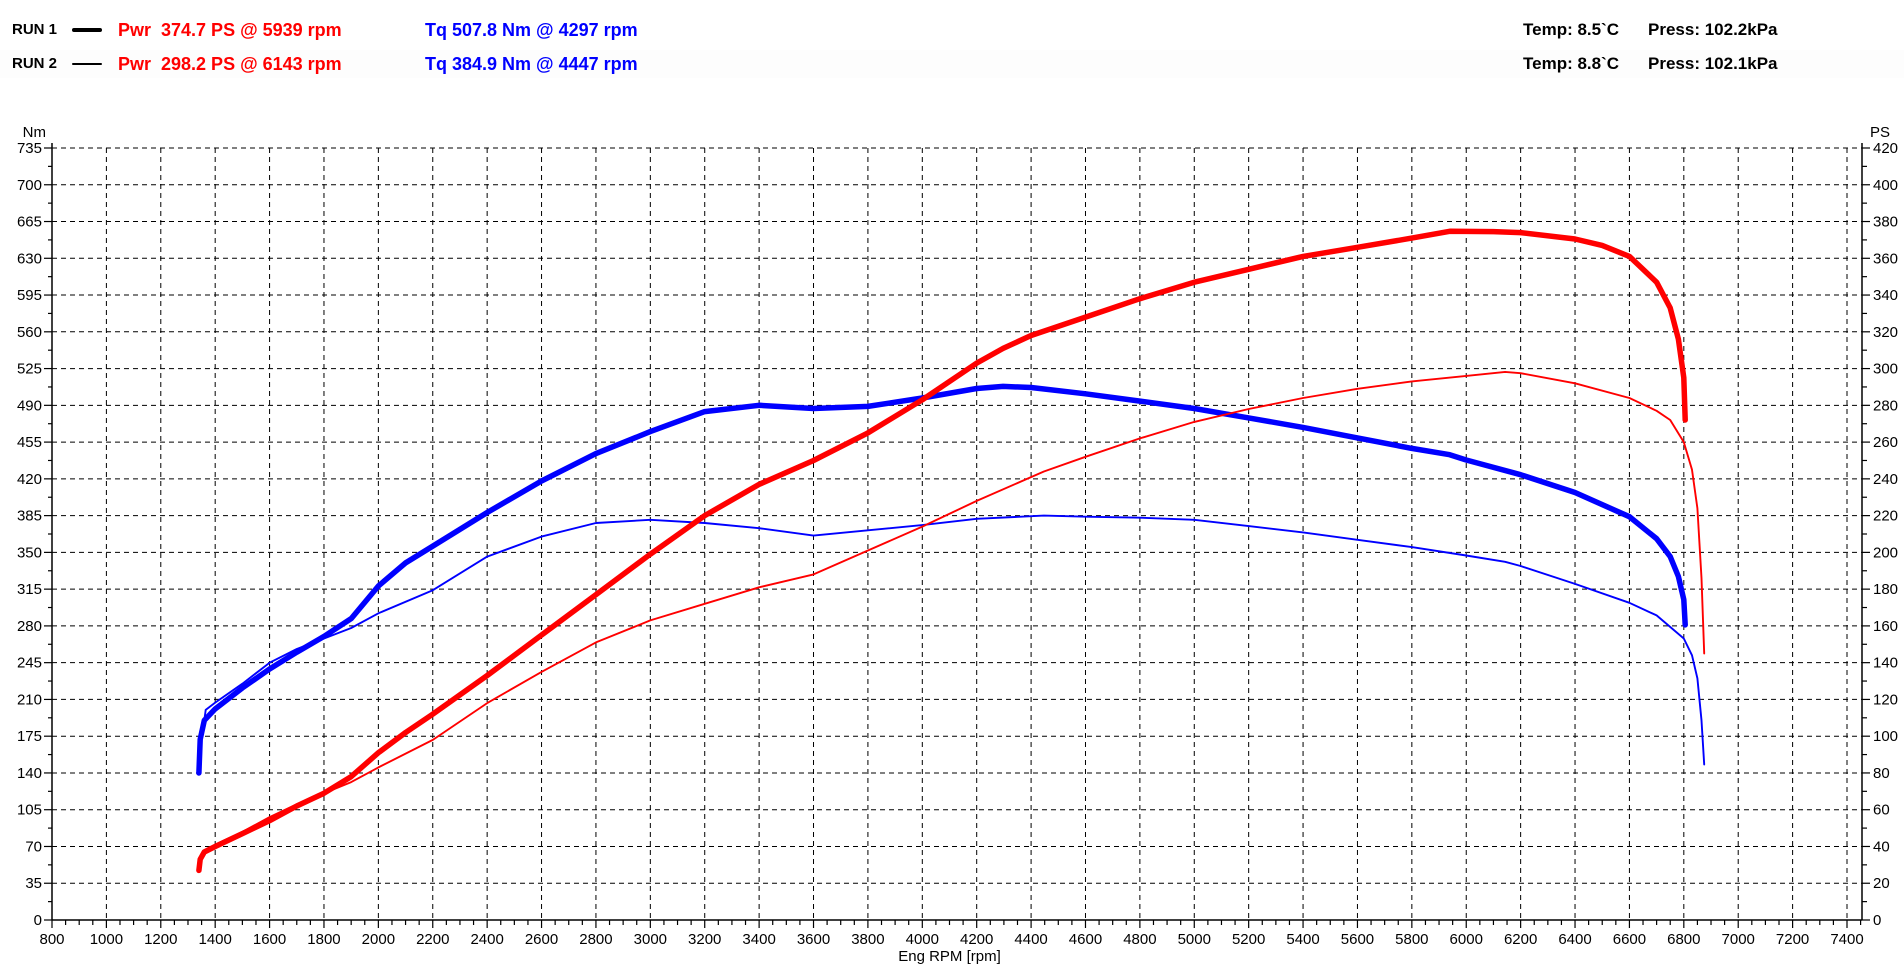 The image size is (1904, 969). I want to click on y-right-tick-label: 320, so click(1885, 332).